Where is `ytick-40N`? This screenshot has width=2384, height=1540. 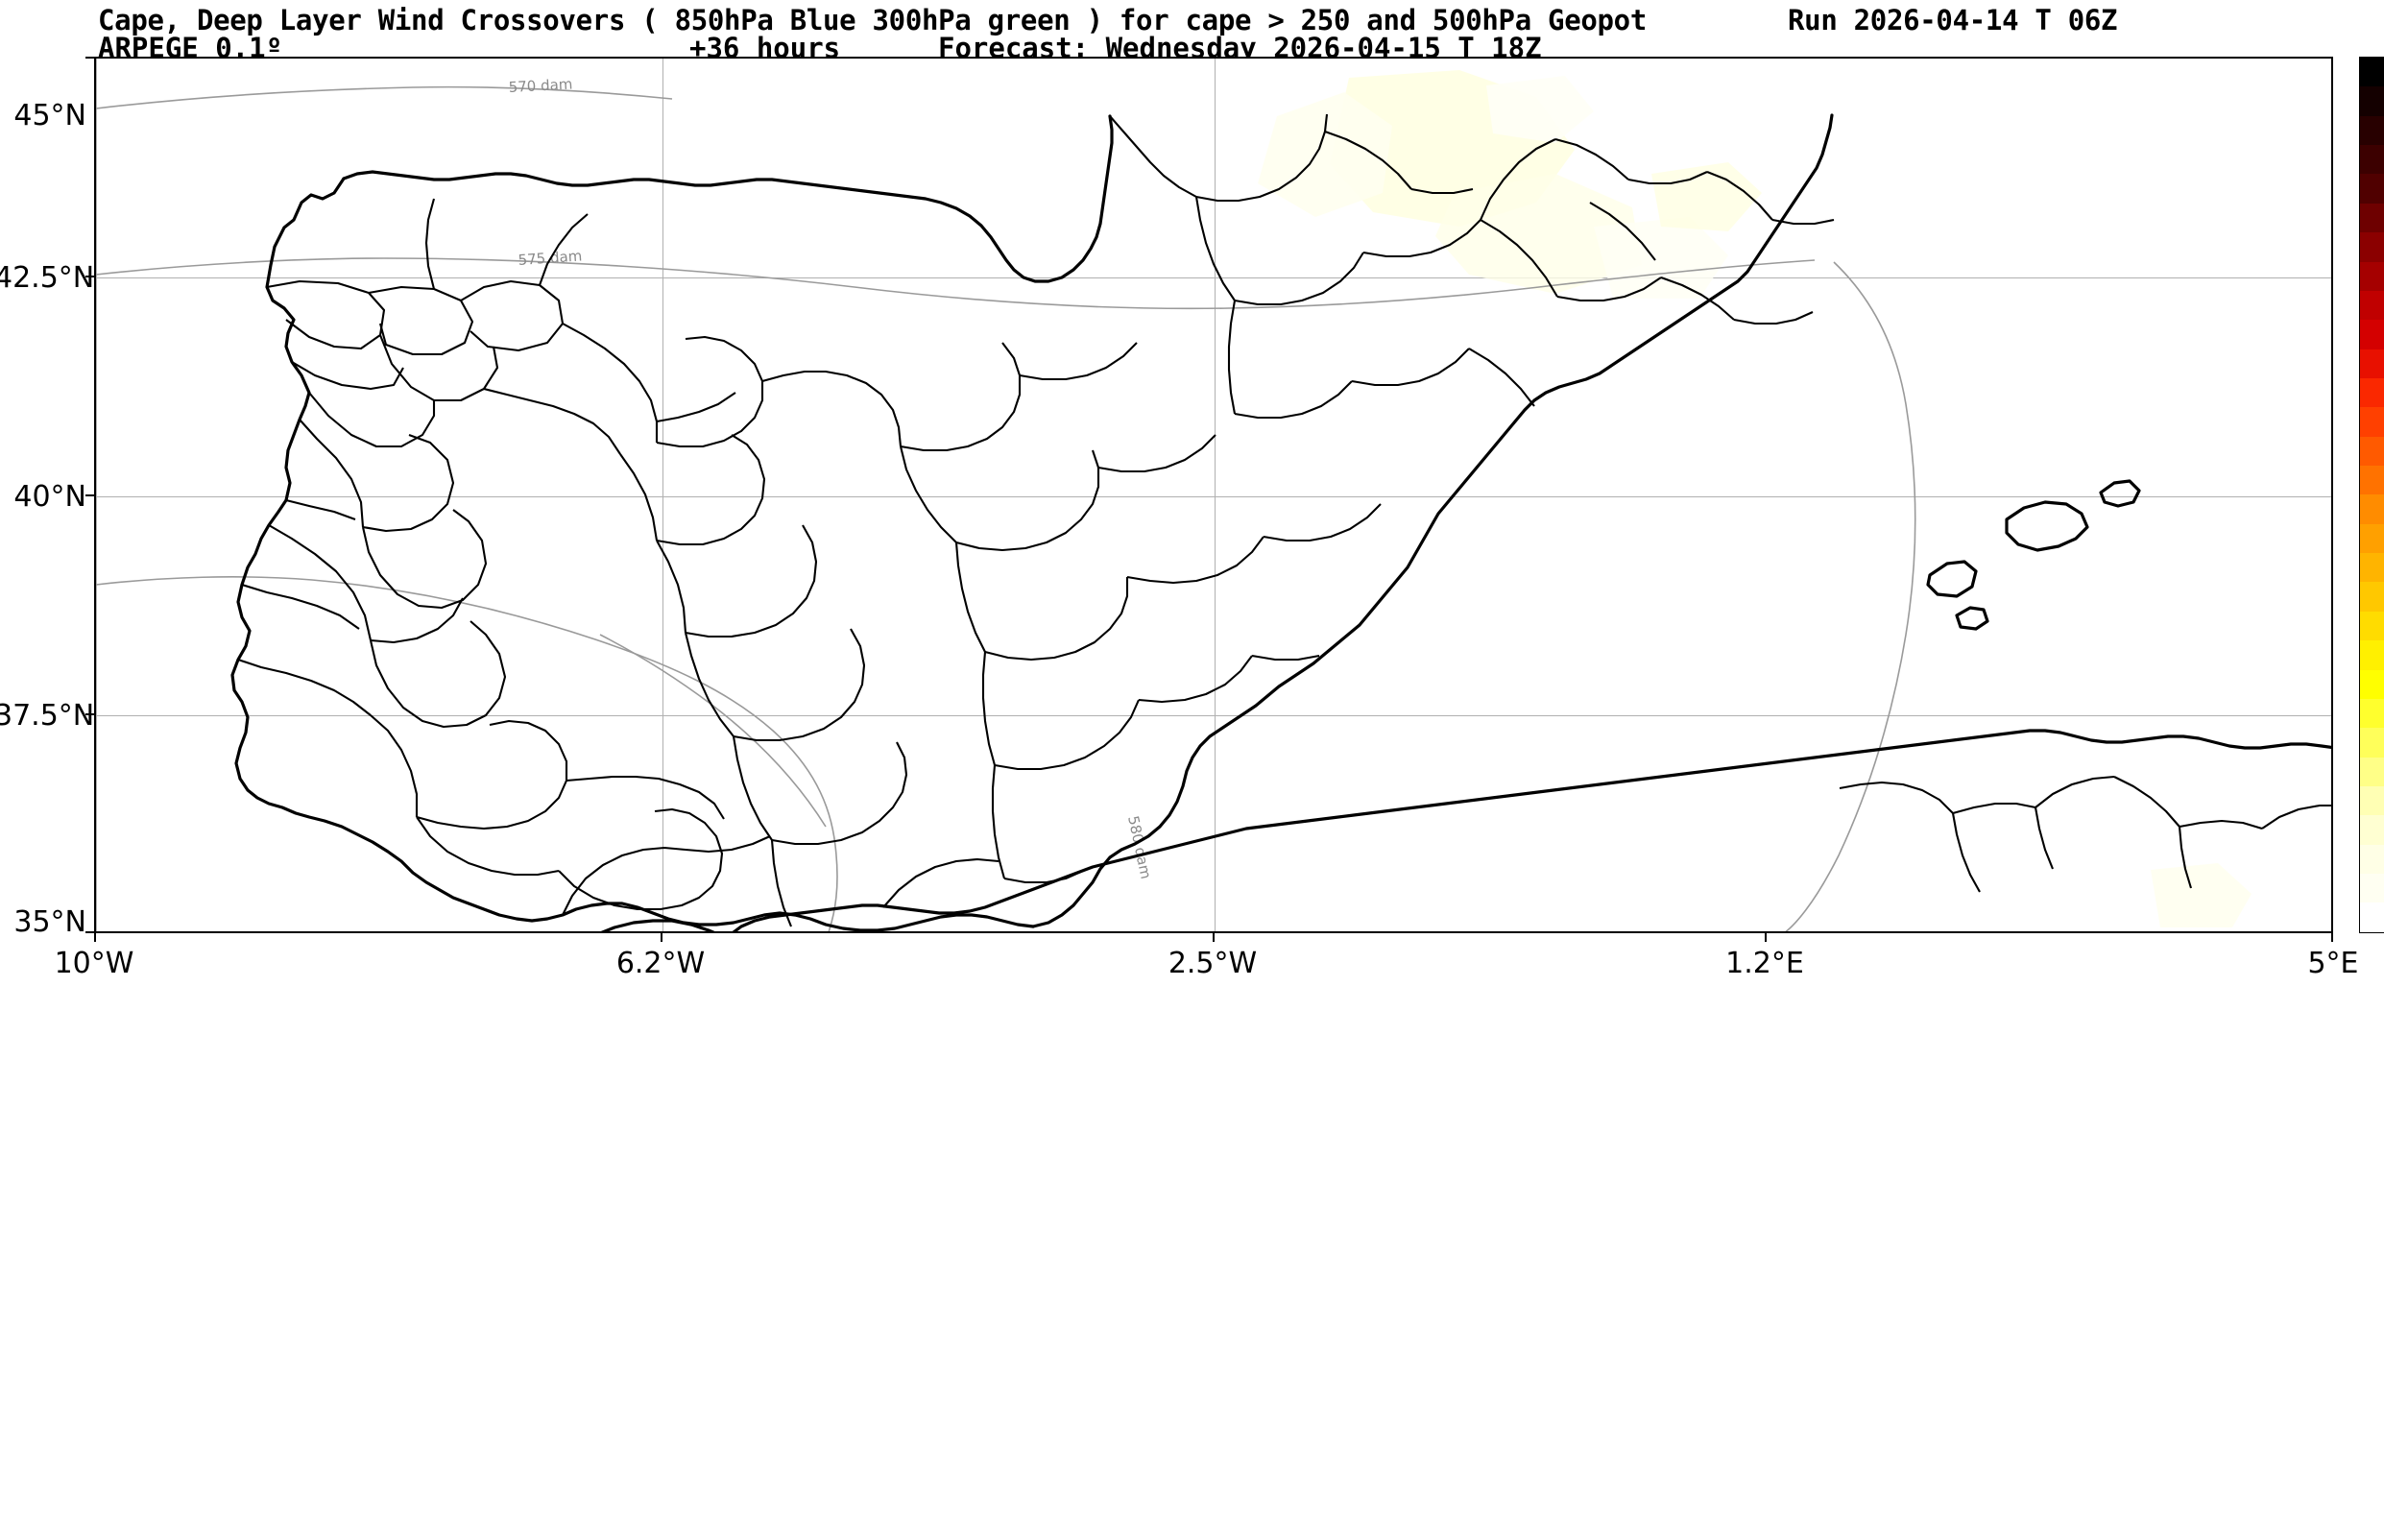
ytick-40N is located at coordinates (89, 495).